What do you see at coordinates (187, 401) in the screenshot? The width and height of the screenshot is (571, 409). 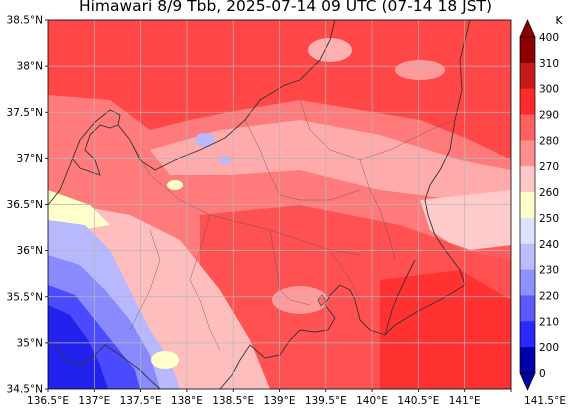 I see `lon-tick-label: 138°E` at bounding box center [187, 401].